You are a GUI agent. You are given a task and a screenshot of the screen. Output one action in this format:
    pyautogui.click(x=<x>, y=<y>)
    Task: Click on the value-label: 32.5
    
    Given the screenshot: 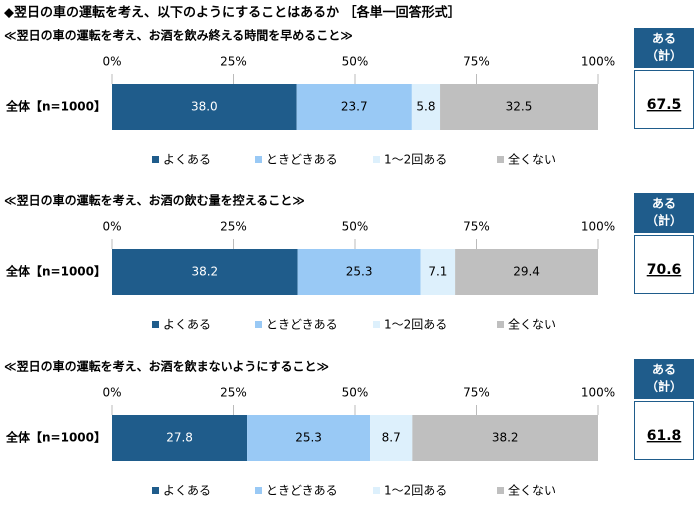 What is the action you would take?
    pyautogui.click(x=519, y=107)
    